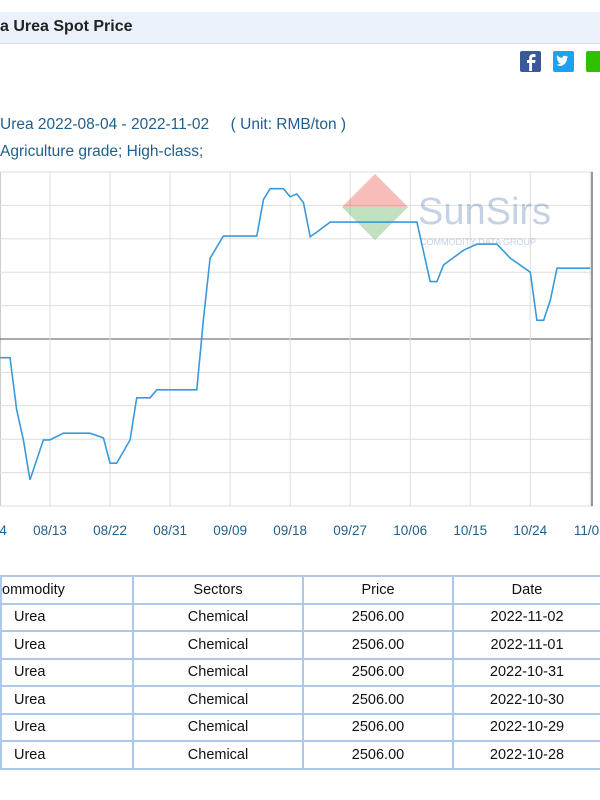 The image size is (600, 800). Describe the element at coordinates (560, 61) in the screenshot. I see `share-icons` at that location.